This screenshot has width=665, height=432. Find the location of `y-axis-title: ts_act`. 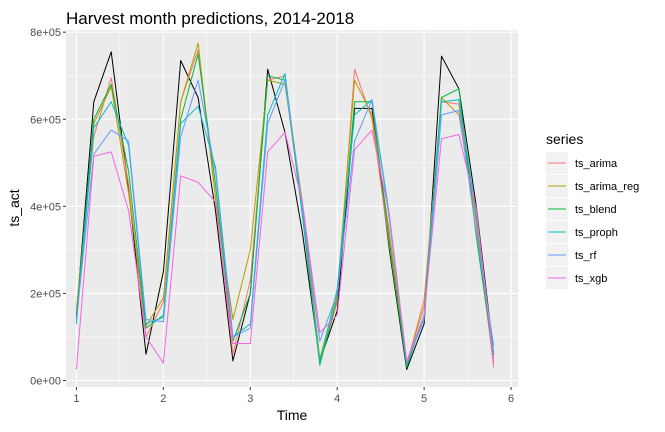

y-axis-title: ts_act is located at coordinates (14, 207).